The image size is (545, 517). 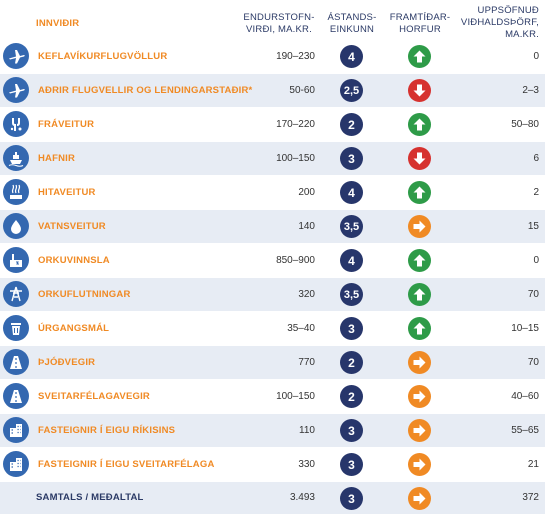 What do you see at coordinates (272, 159) in the screenshot?
I see `table-row: HAFNIR 100–150 3 6` at bounding box center [272, 159].